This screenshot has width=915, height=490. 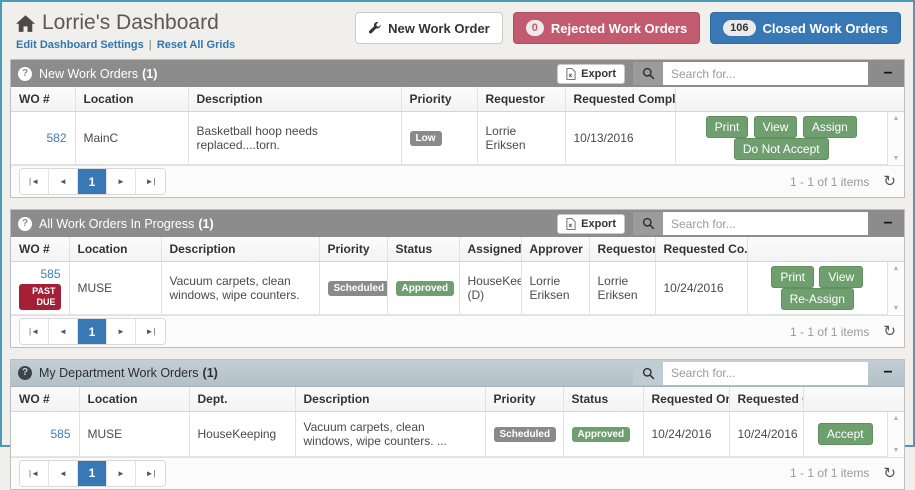 What do you see at coordinates (598, 73) in the screenshot?
I see `export-label: Export` at bounding box center [598, 73].